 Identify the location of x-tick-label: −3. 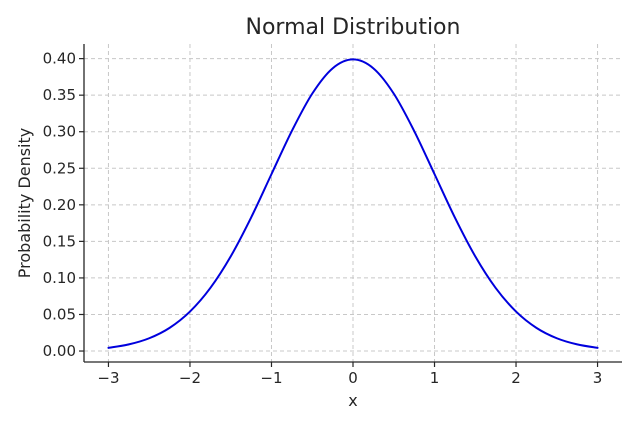
(108, 378).